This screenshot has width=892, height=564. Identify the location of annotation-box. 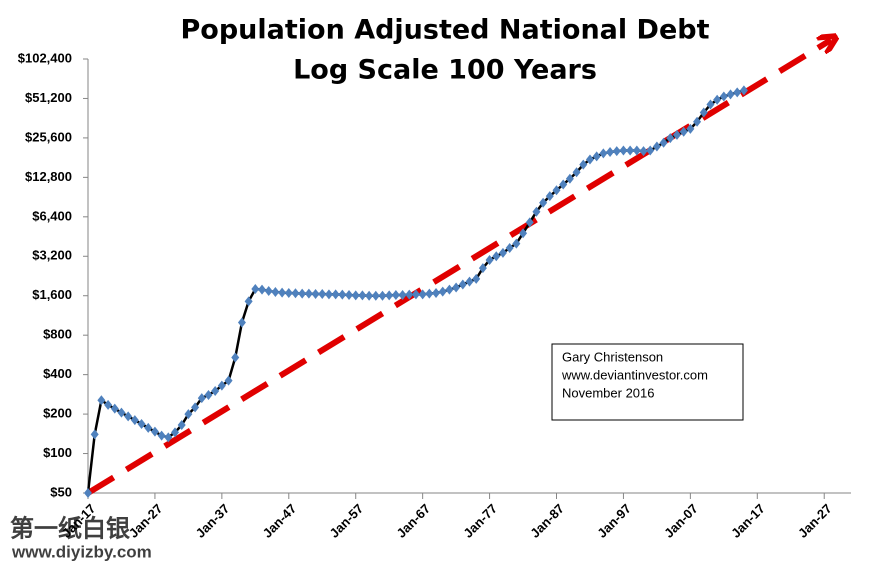
(647, 382).